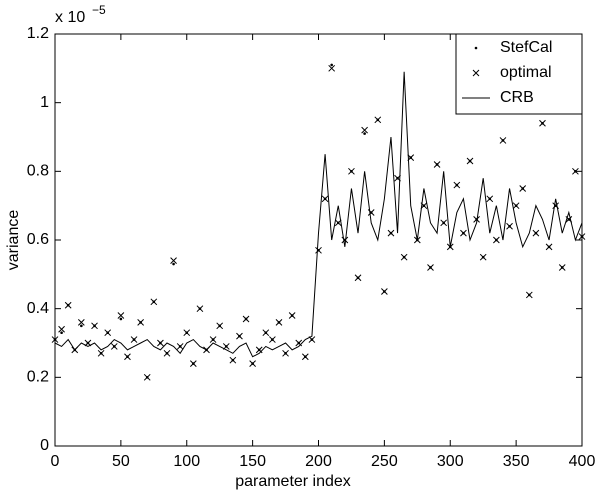 This screenshot has width=600, height=495. What do you see at coordinates (384, 461) in the screenshot?
I see `x-tick-label: 250` at bounding box center [384, 461].